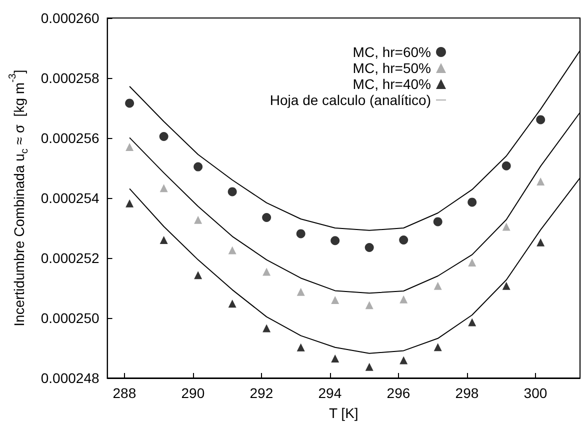  What do you see at coordinates (536, 393) in the screenshot?
I see `x-tick-label: 300` at bounding box center [536, 393].